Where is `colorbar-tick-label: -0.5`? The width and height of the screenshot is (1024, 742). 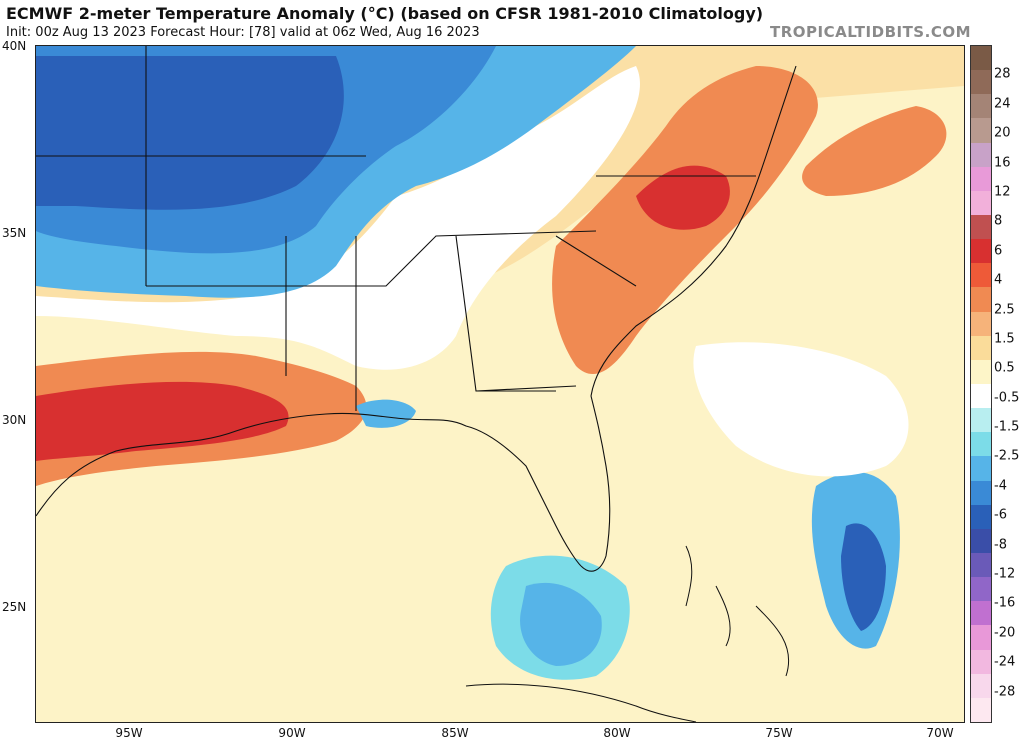 colorbar-tick-label: -0.5 is located at coordinates (1007, 398).